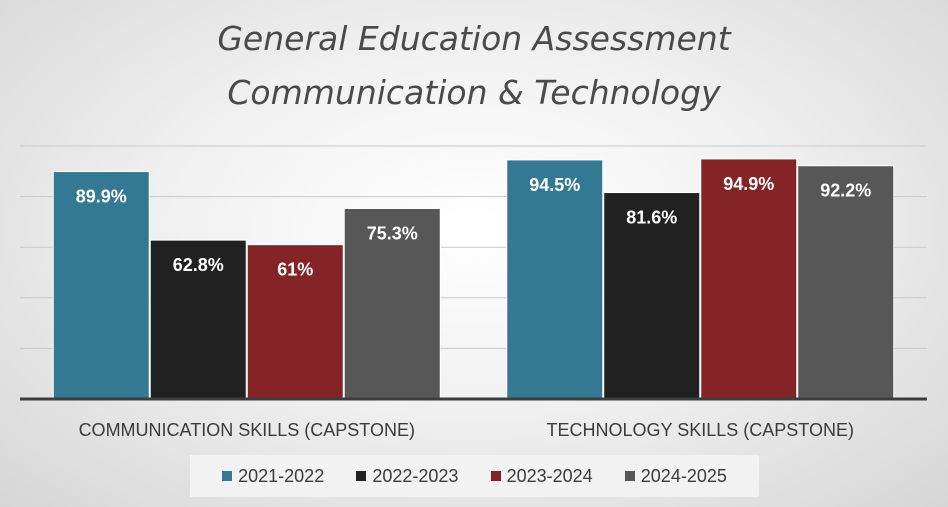  Describe the element at coordinates (281, 475) in the screenshot. I see `legend-label-2021-2022: 2021-2022` at that location.